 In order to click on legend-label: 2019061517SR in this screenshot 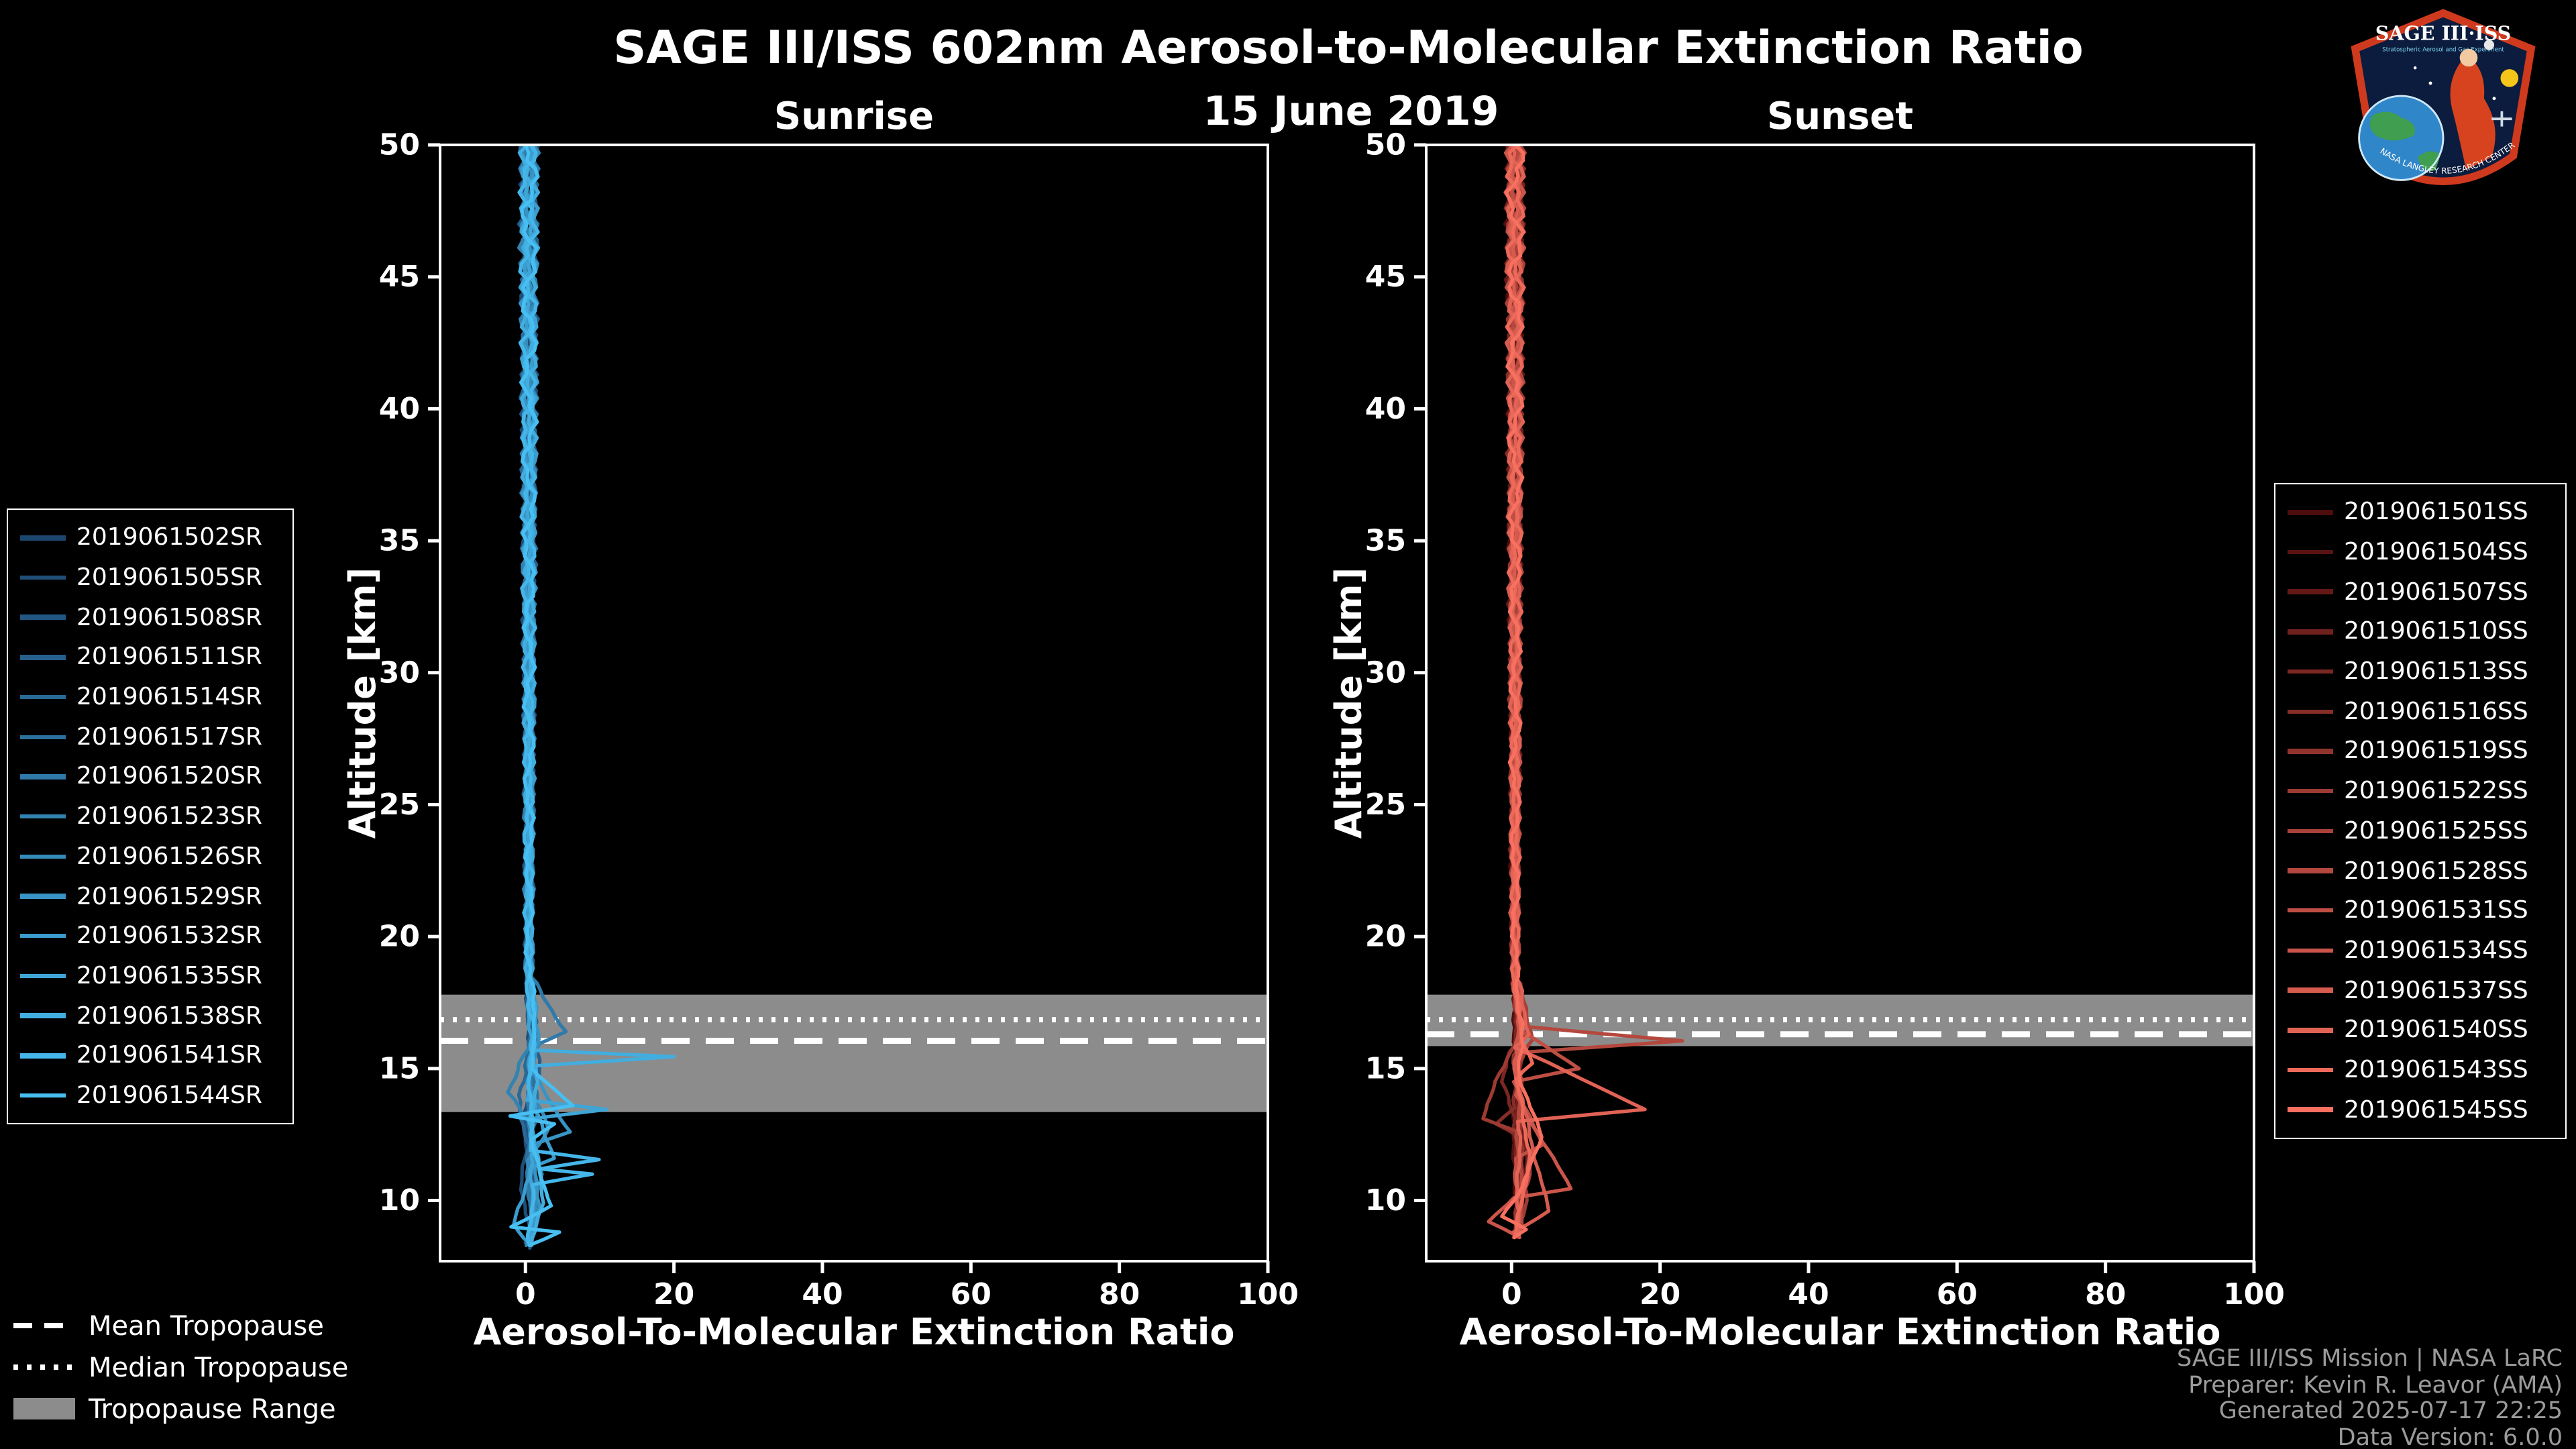, I will do `click(169, 736)`.